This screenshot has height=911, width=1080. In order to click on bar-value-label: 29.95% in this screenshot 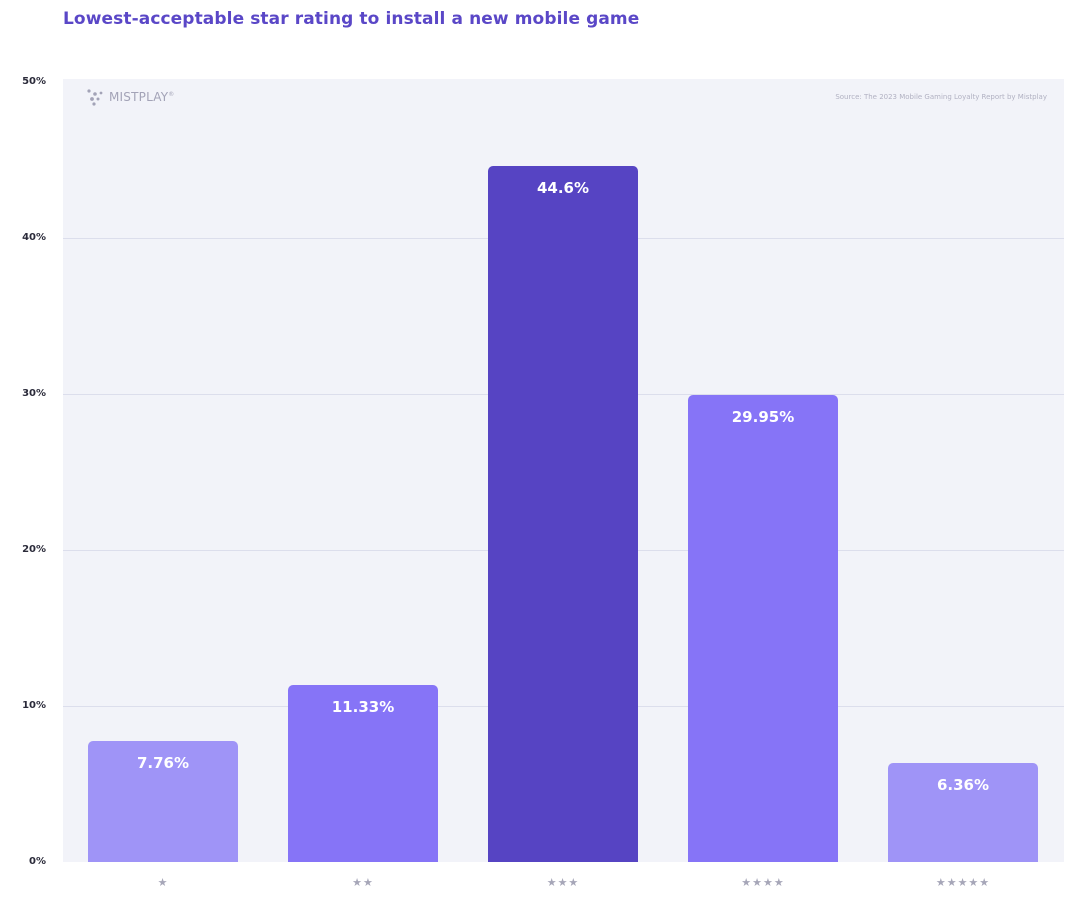, I will do `click(763, 417)`.